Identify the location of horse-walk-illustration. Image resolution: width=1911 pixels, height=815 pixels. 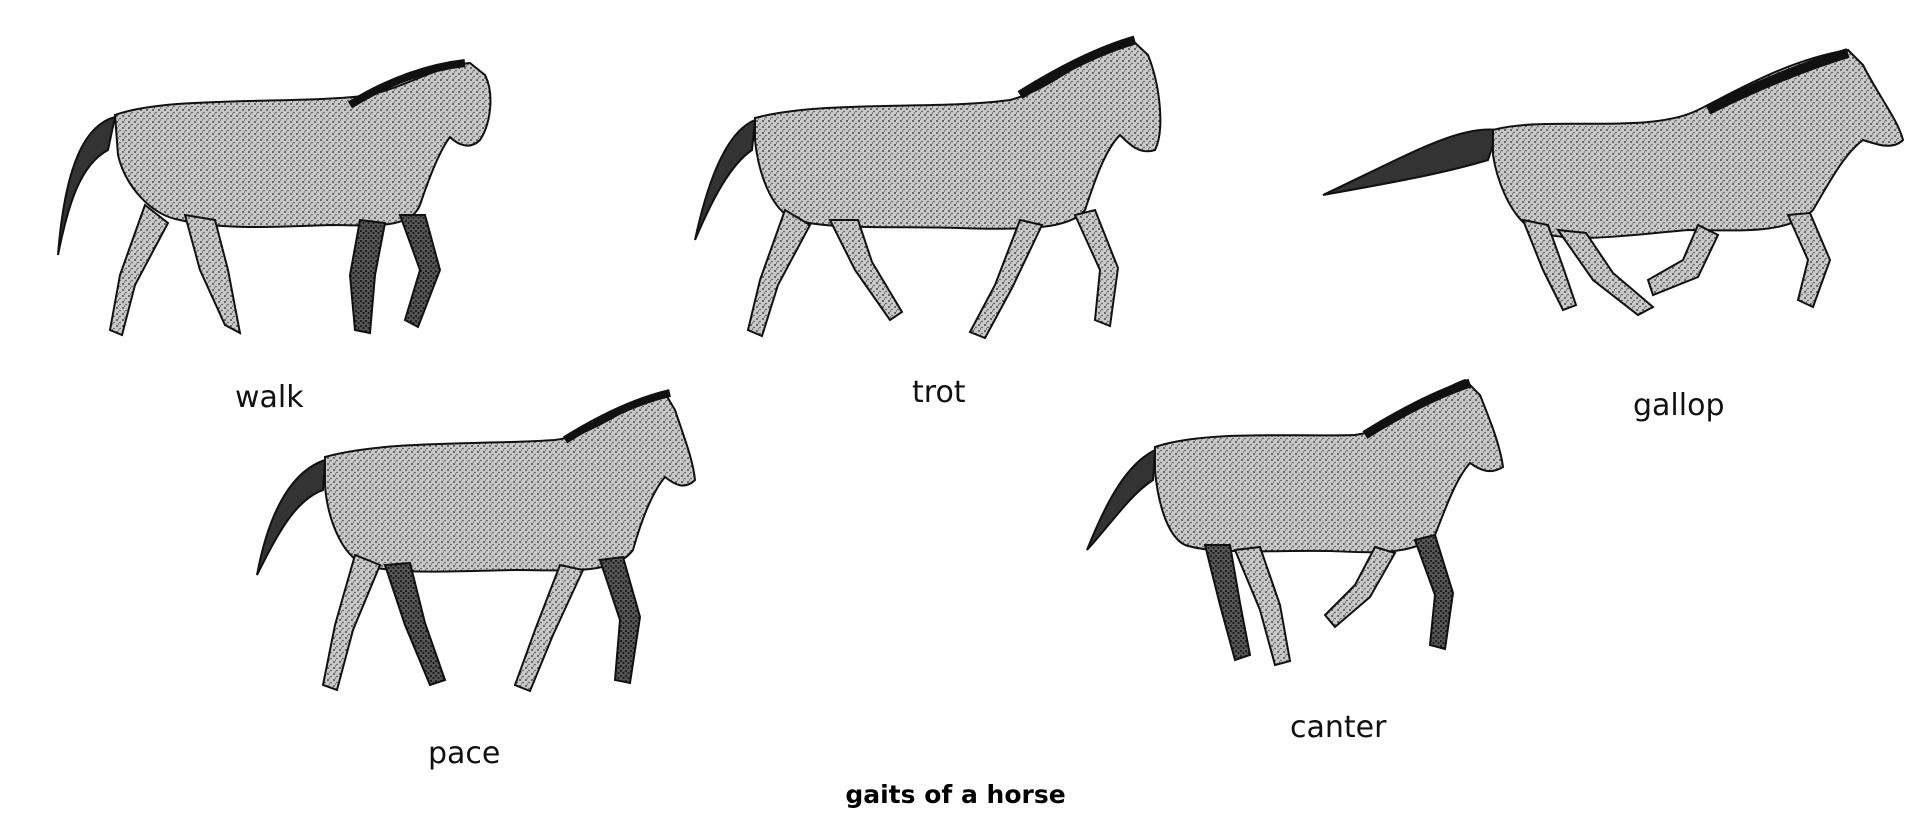
(285, 210).